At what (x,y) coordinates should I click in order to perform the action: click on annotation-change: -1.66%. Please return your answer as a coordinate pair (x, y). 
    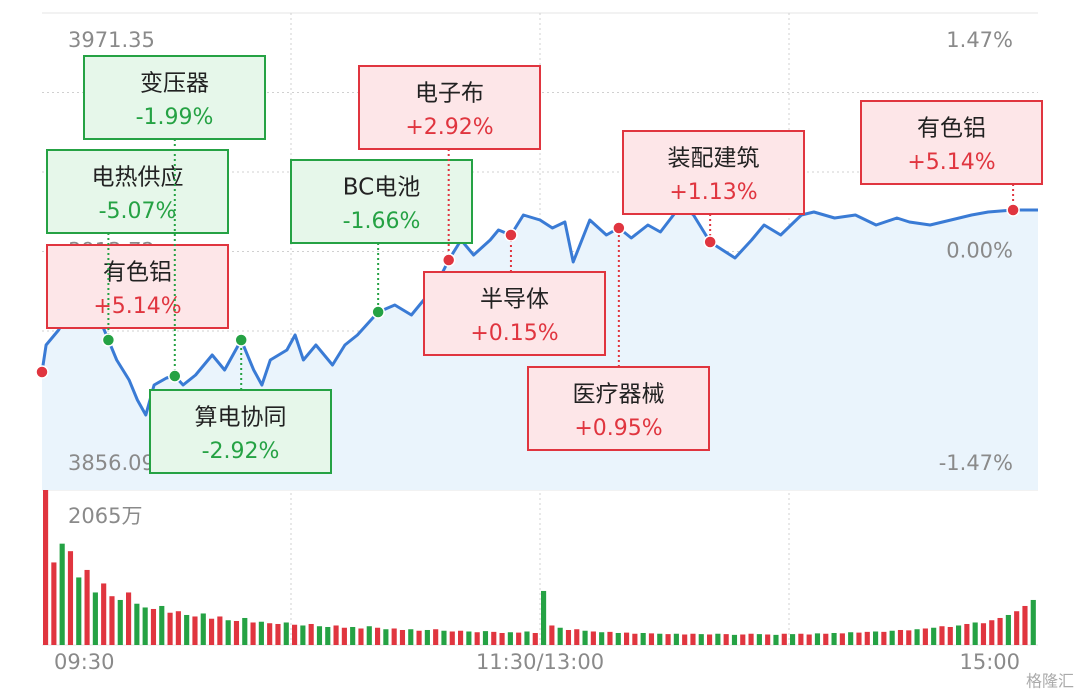
    Looking at the image, I should click on (382, 221).